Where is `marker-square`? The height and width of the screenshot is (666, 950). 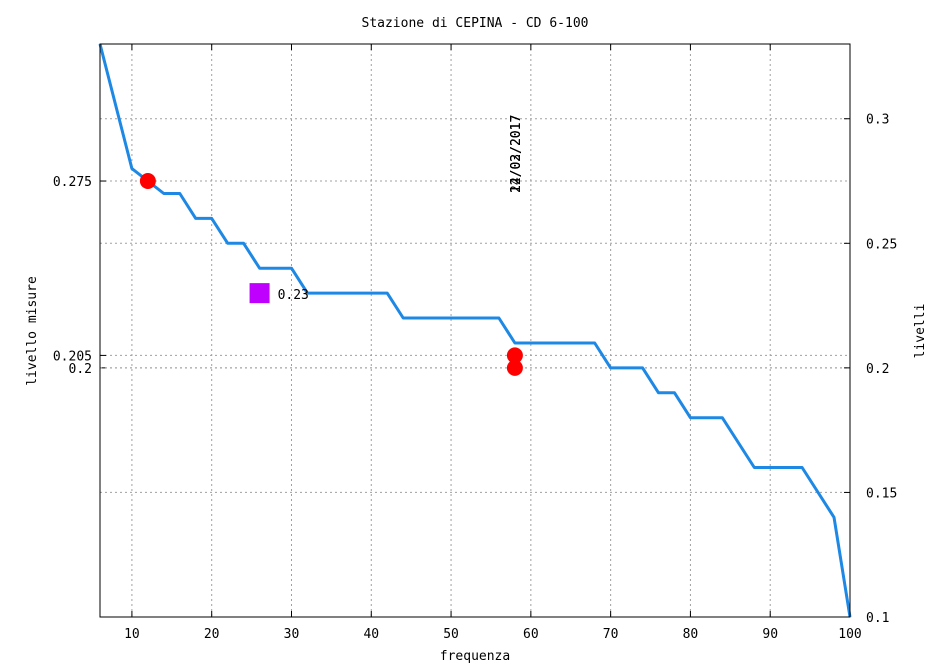
marker-square is located at coordinates (259, 293).